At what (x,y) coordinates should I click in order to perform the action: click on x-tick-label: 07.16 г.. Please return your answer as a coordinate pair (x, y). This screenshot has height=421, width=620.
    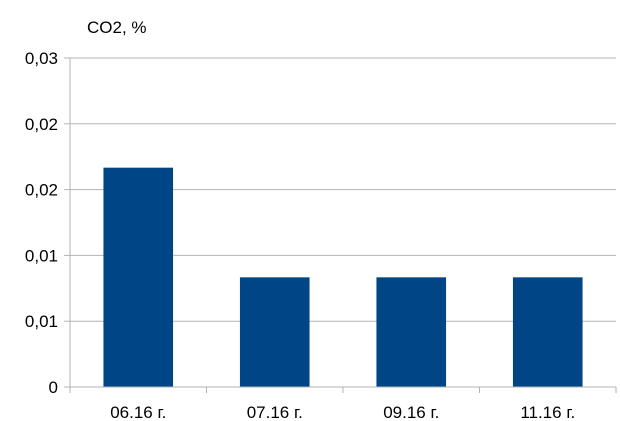
    Looking at the image, I should click on (275, 412).